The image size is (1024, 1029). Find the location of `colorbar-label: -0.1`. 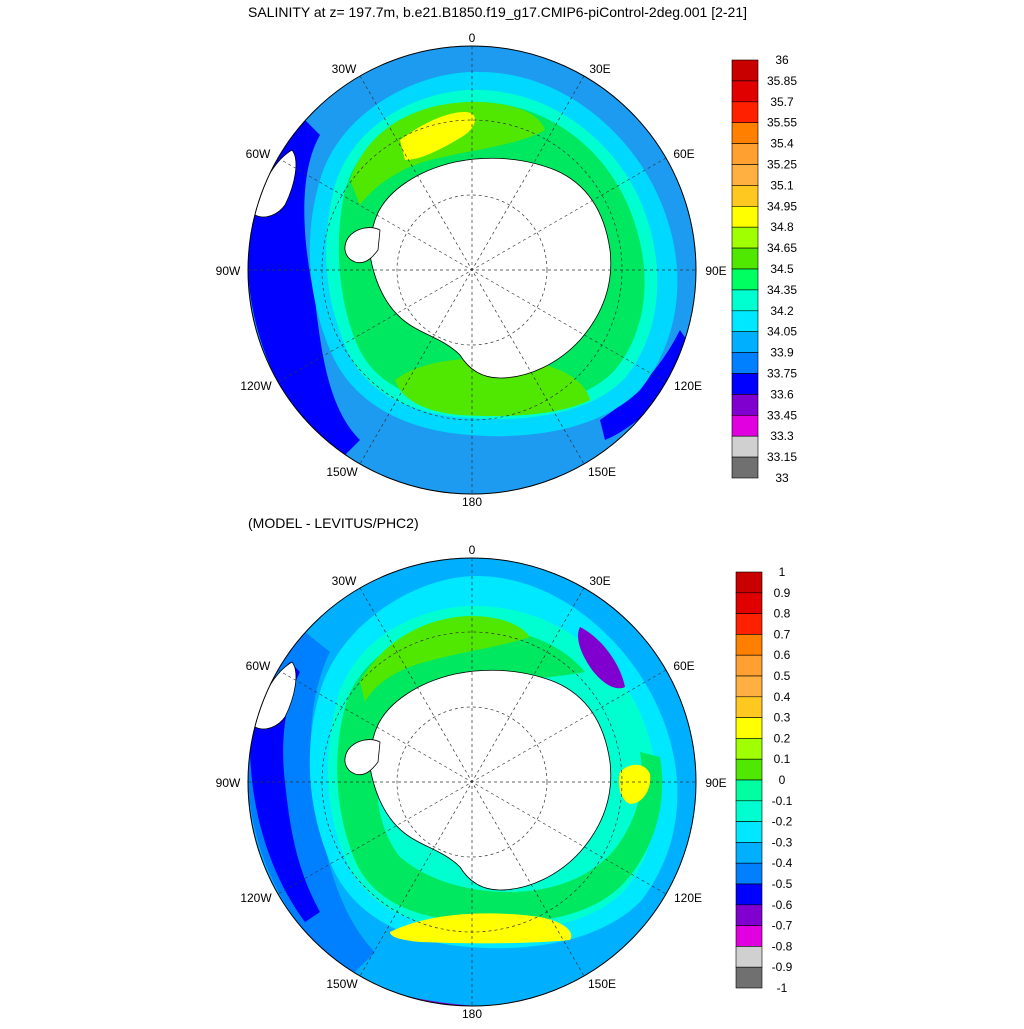

colorbar-label: -0.1 is located at coordinates (782, 801).